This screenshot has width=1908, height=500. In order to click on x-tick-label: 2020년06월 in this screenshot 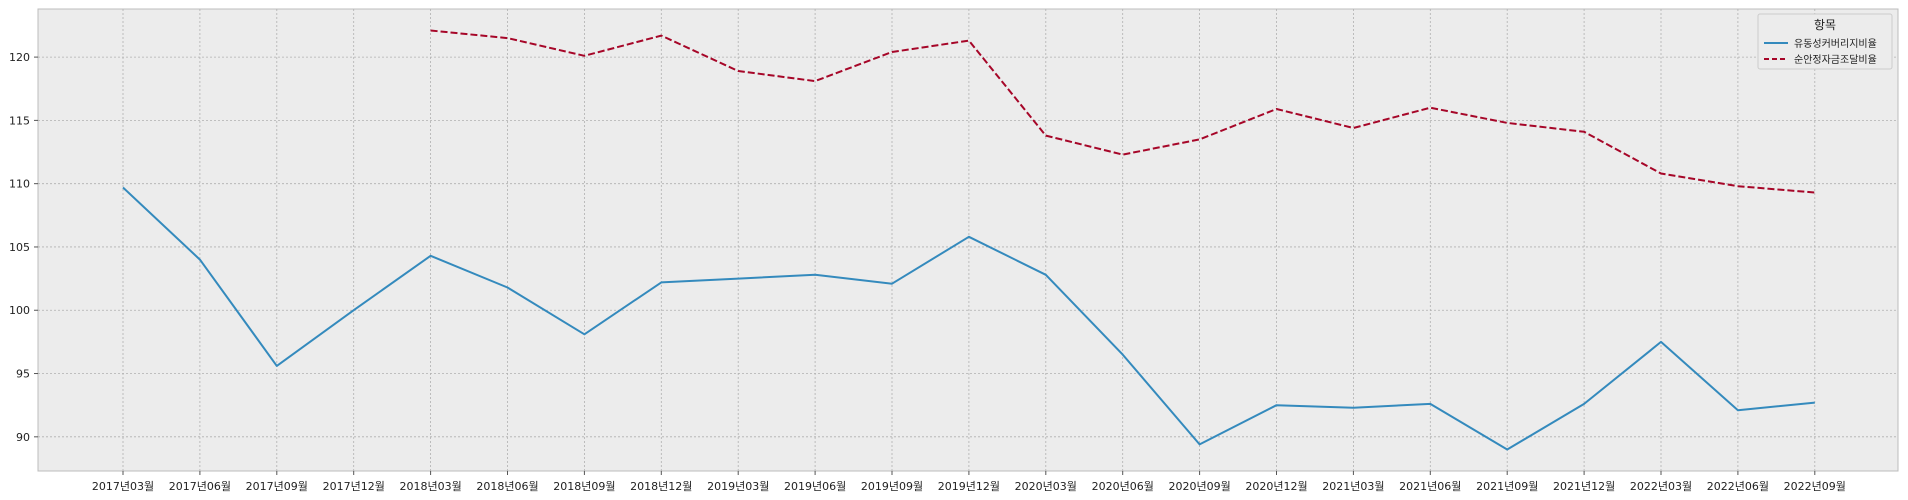, I will do `click(1123, 486)`.